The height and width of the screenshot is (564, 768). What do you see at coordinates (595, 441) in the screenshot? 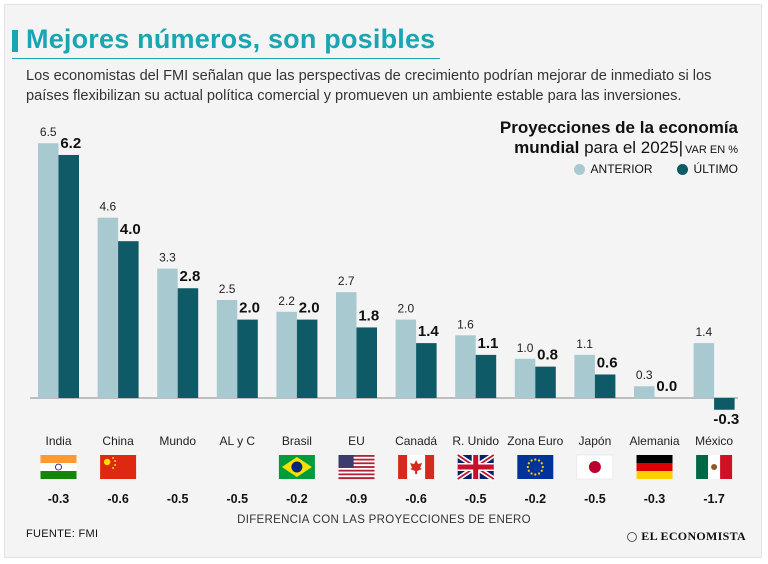
I see `category-label: Japón` at bounding box center [595, 441].